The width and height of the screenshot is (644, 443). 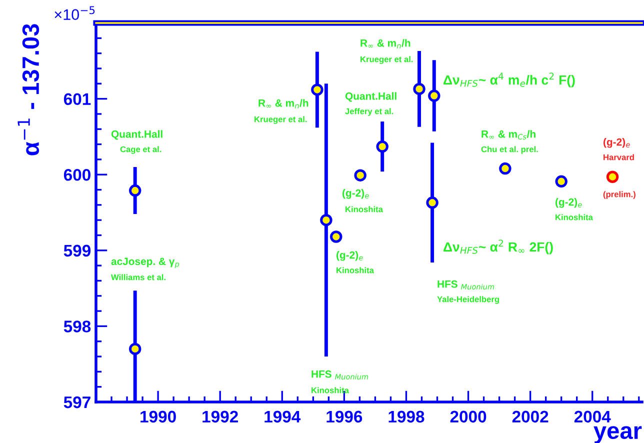 I want to click on x-tick-label: 2002, so click(x=530, y=416).